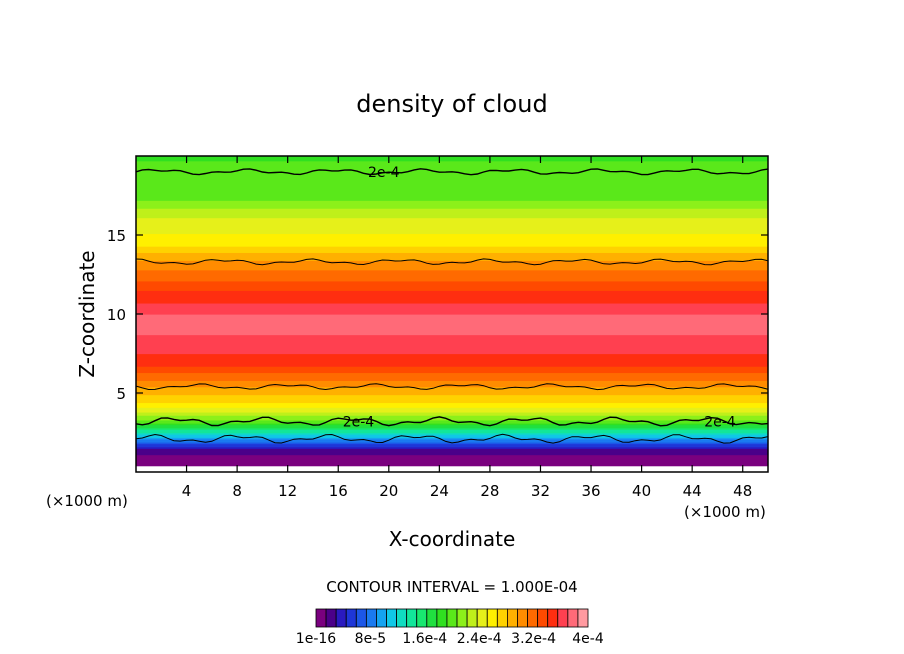 Image resolution: width=904 pixels, height=654 pixels. What do you see at coordinates (452, 539) in the screenshot?
I see `x-axis-label: X-coordinate` at bounding box center [452, 539].